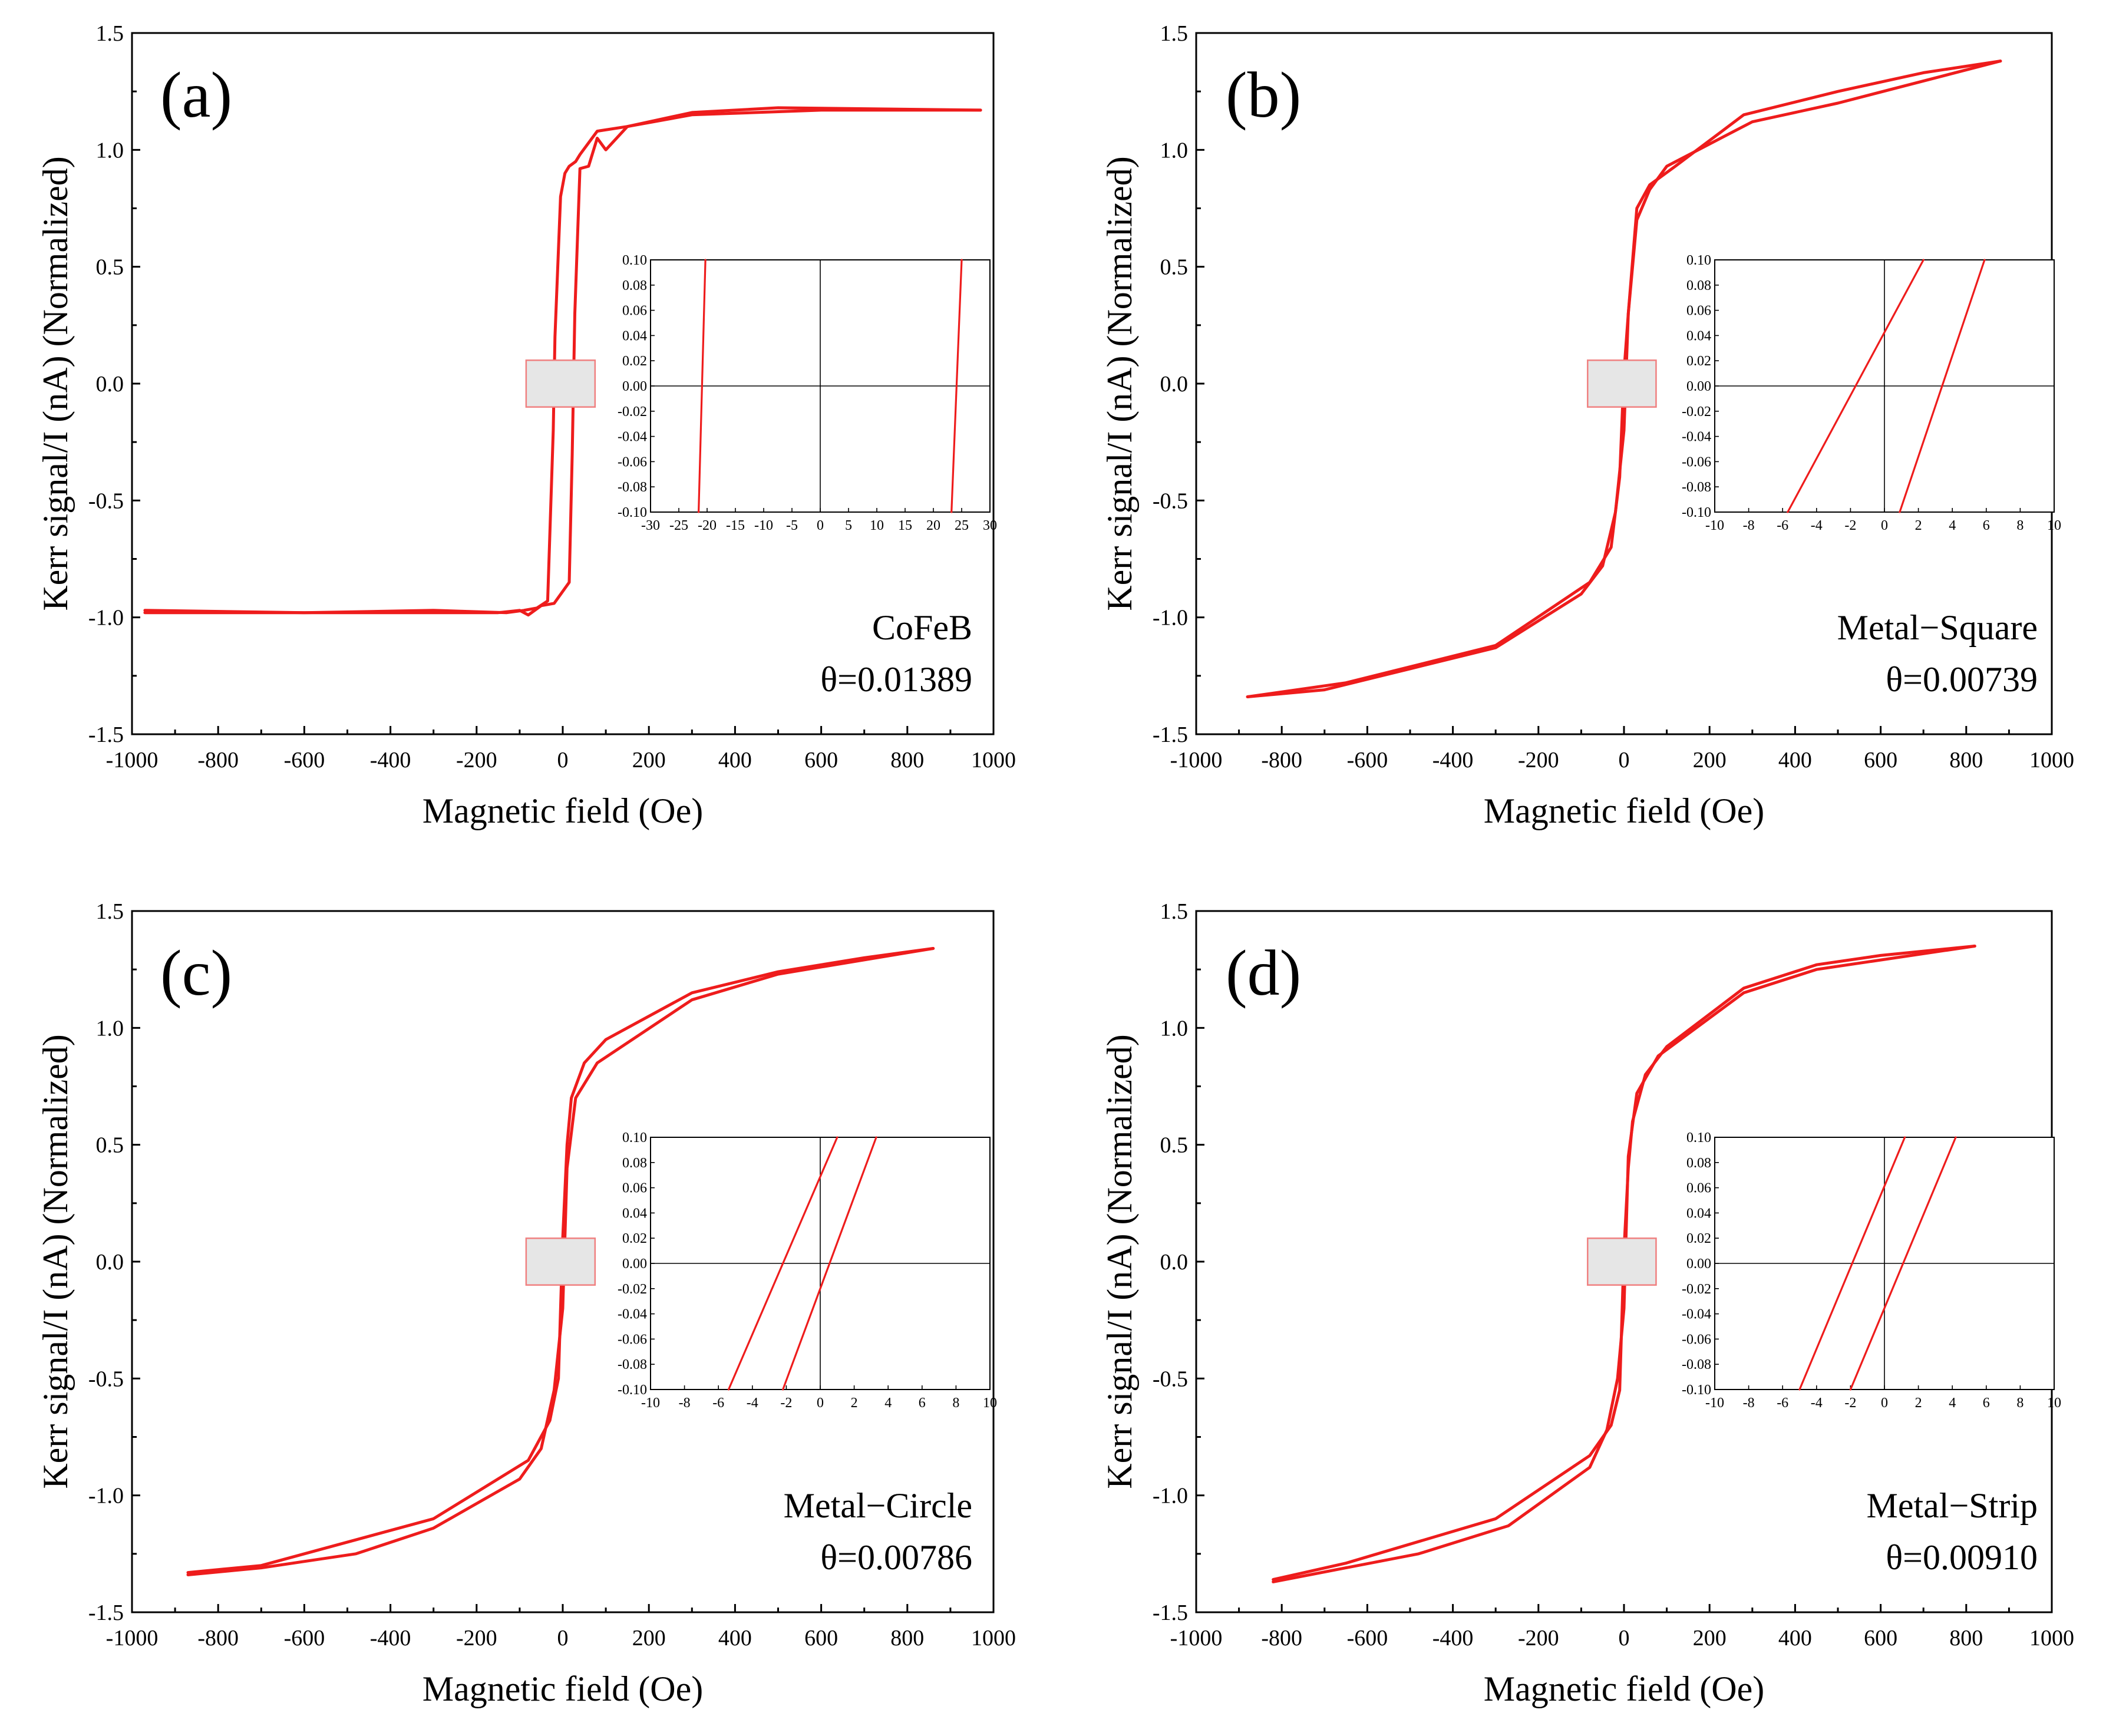  What do you see at coordinates (1196, 760) in the screenshot?
I see `x-tick-label: -1000` at bounding box center [1196, 760].